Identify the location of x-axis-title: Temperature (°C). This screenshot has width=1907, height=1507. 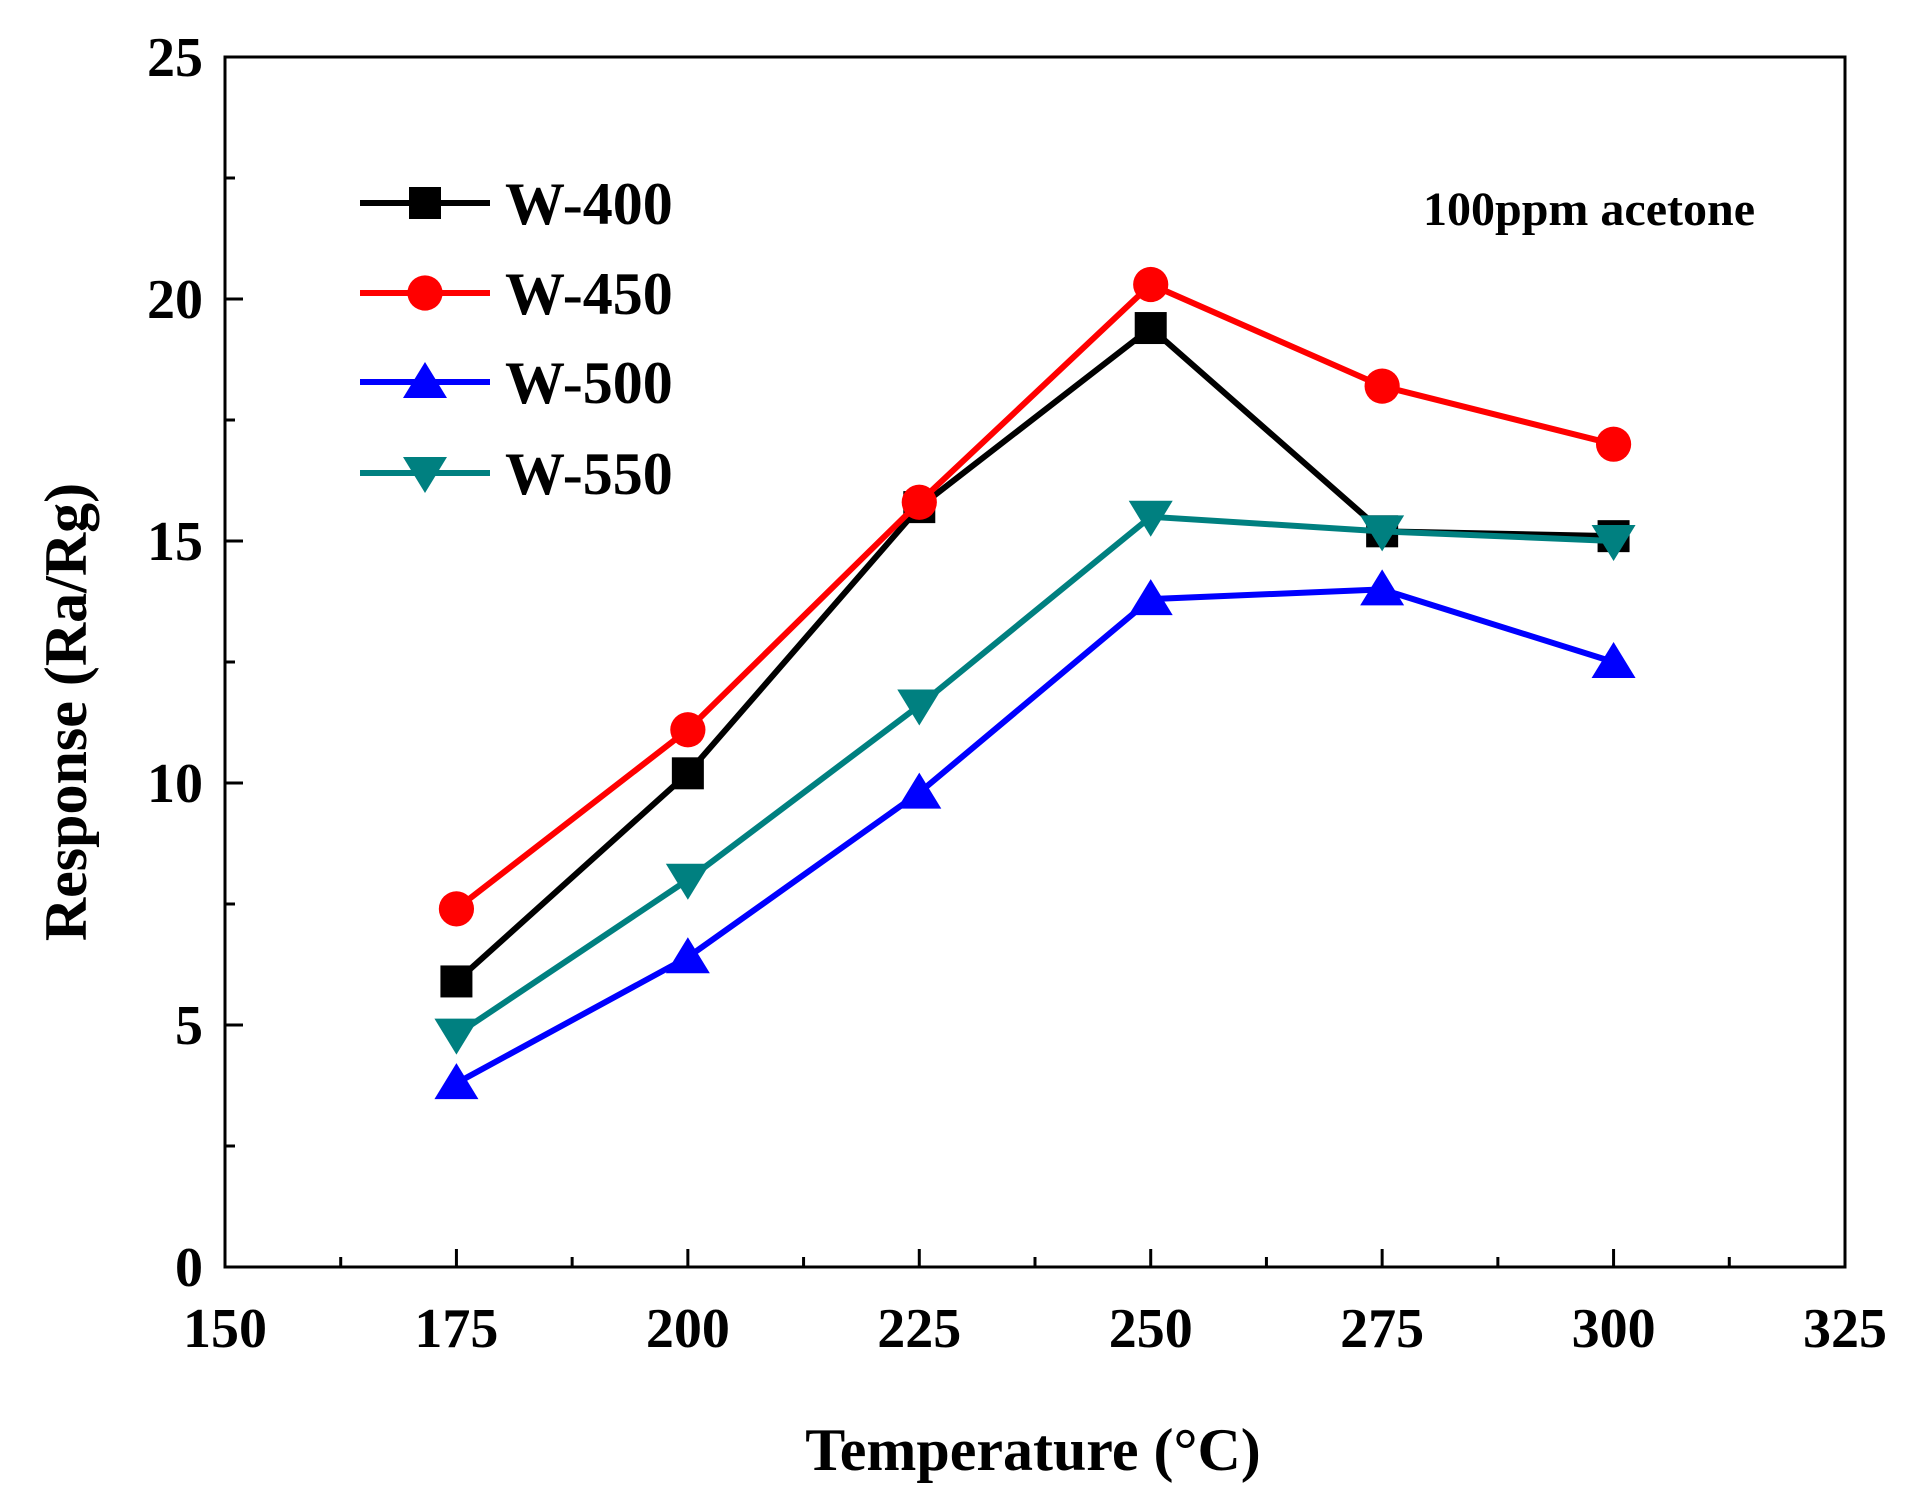
(1033, 1450).